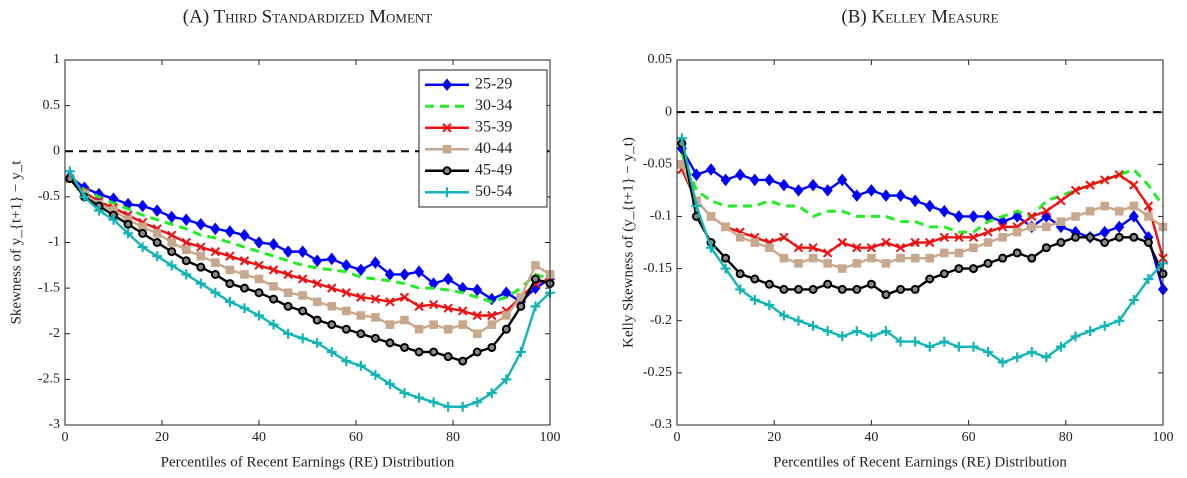 The image size is (1187, 478). Describe the element at coordinates (657, 268) in the screenshot. I see `y-tick-label: -0.15` at that location.